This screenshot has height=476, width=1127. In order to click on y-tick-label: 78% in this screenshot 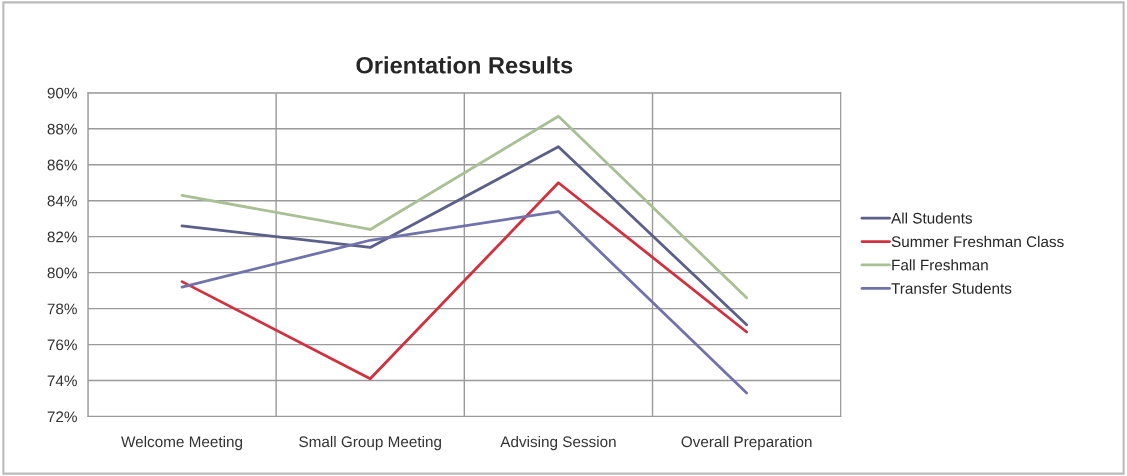, I will do `click(62, 309)`.